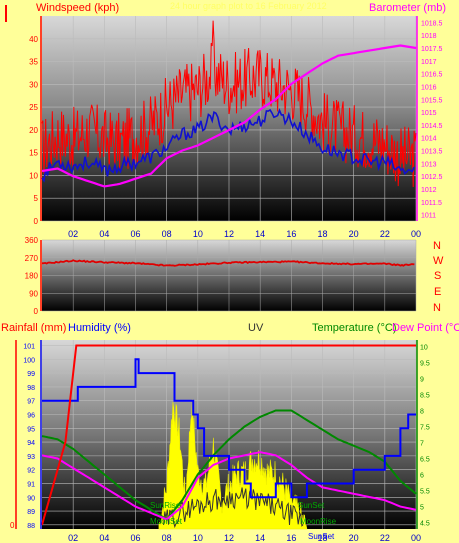  Describe the element at coordinates (32, 240) in the screenshot. I see `direction-tick: 360` at that location.